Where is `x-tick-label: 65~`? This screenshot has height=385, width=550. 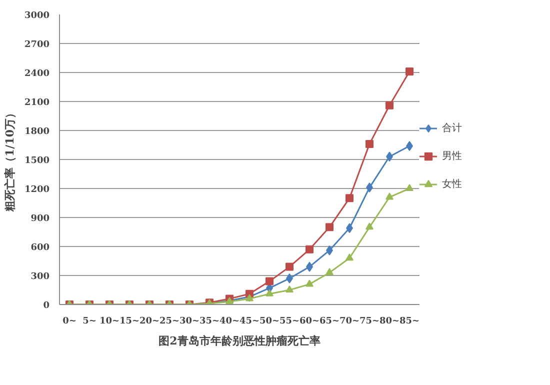
x-tick-label: 65~ is located at coordinates (329, 321).